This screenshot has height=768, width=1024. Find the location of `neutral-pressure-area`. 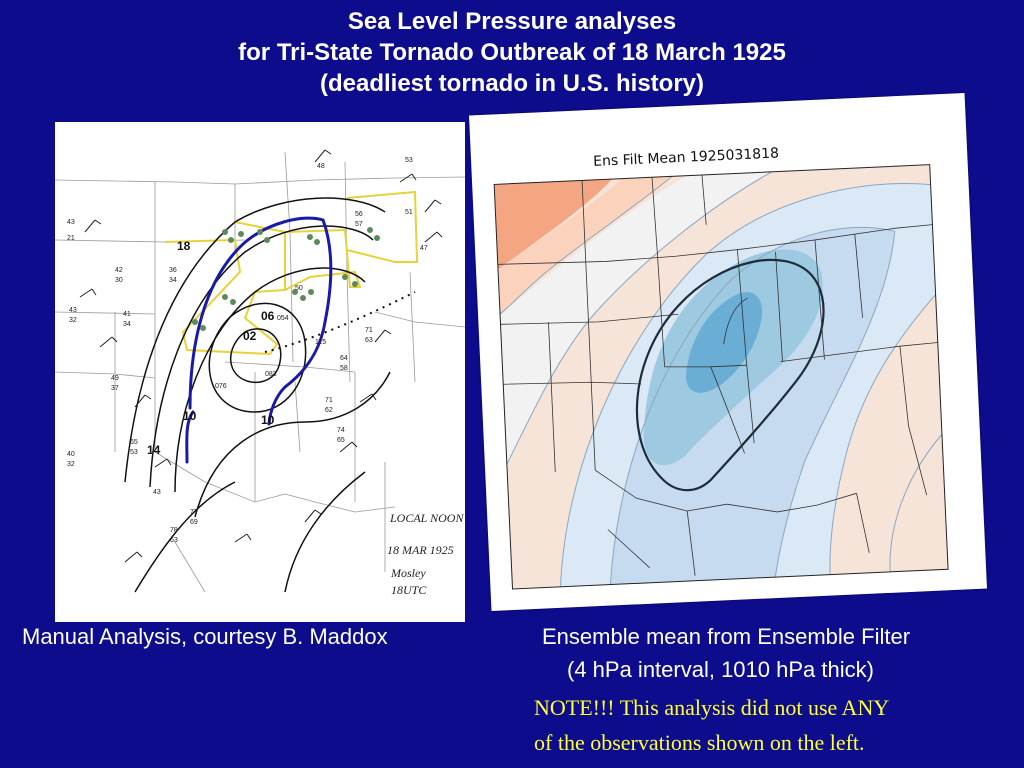

neutral-pressure-area is located at coordinates (636, 318).